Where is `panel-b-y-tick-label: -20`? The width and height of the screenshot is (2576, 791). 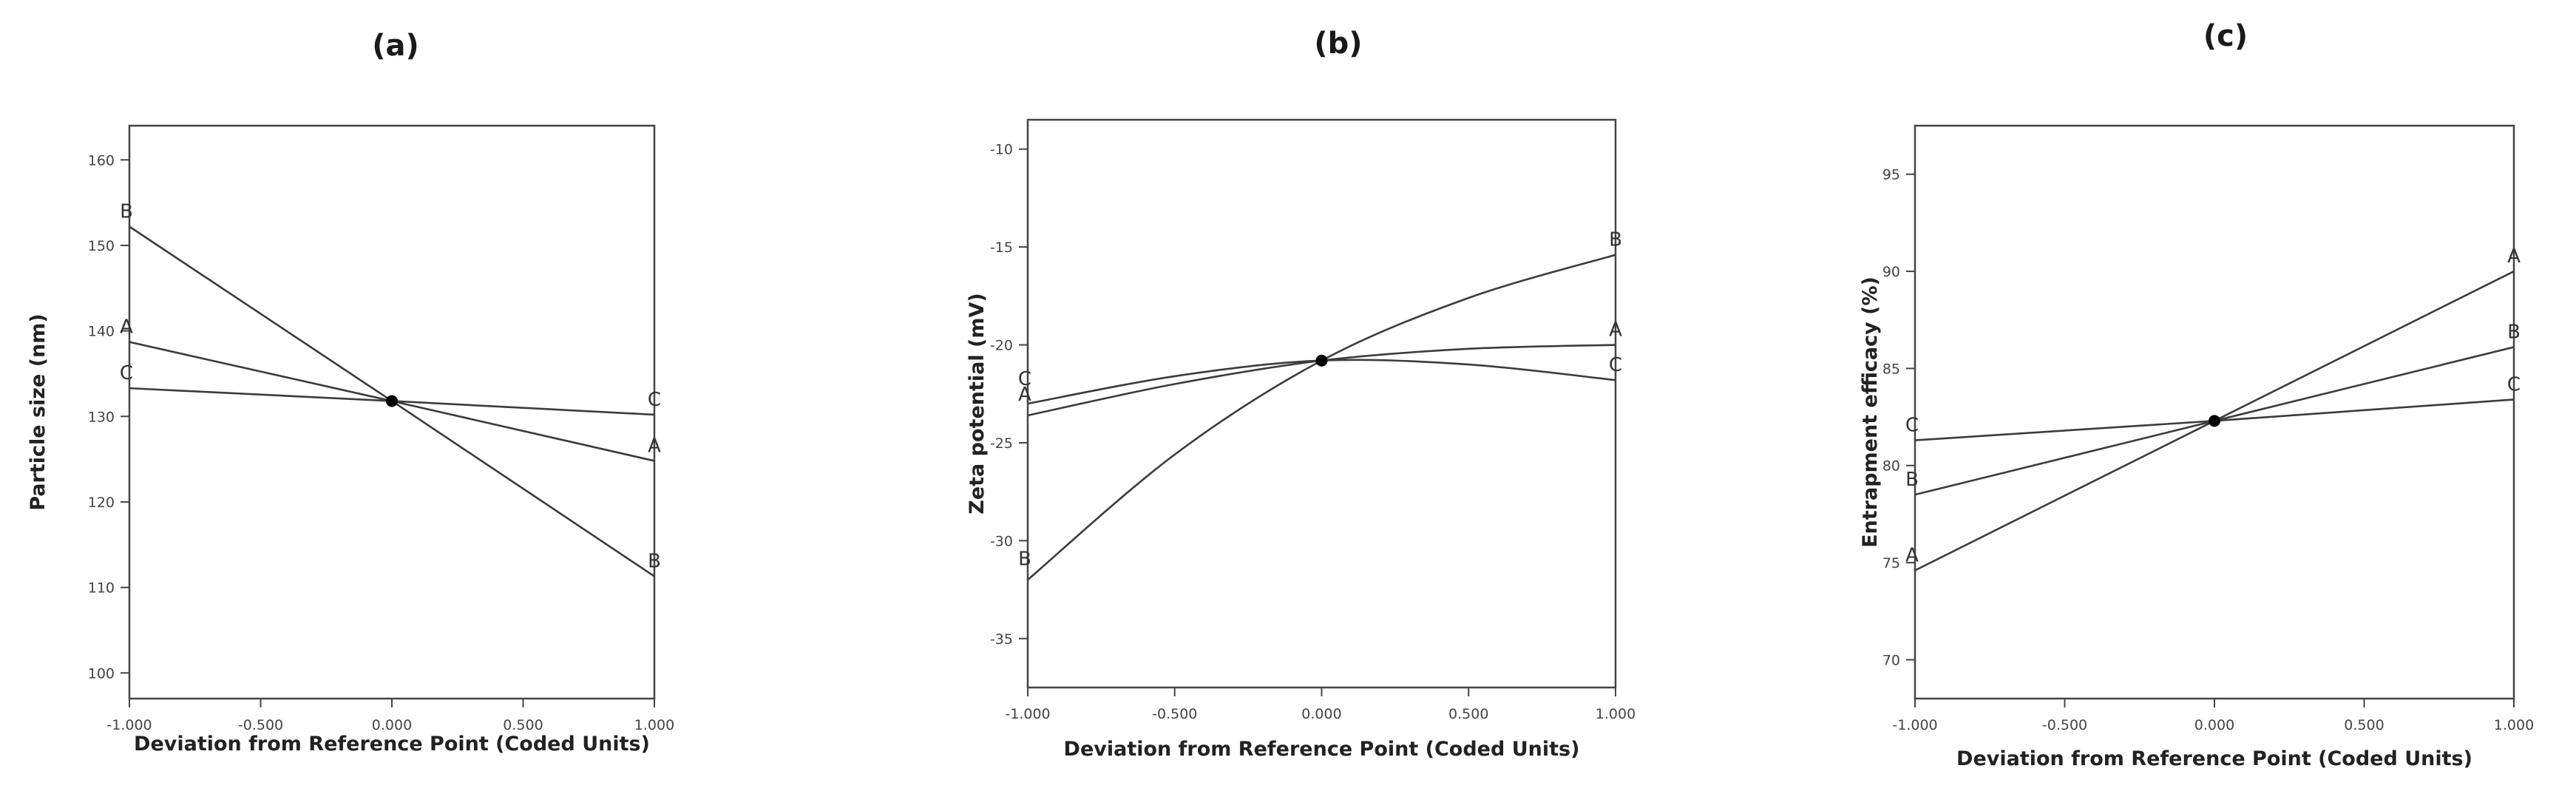 panel-b-y-tick-label: -20 is located at coordinates (1001, 346).